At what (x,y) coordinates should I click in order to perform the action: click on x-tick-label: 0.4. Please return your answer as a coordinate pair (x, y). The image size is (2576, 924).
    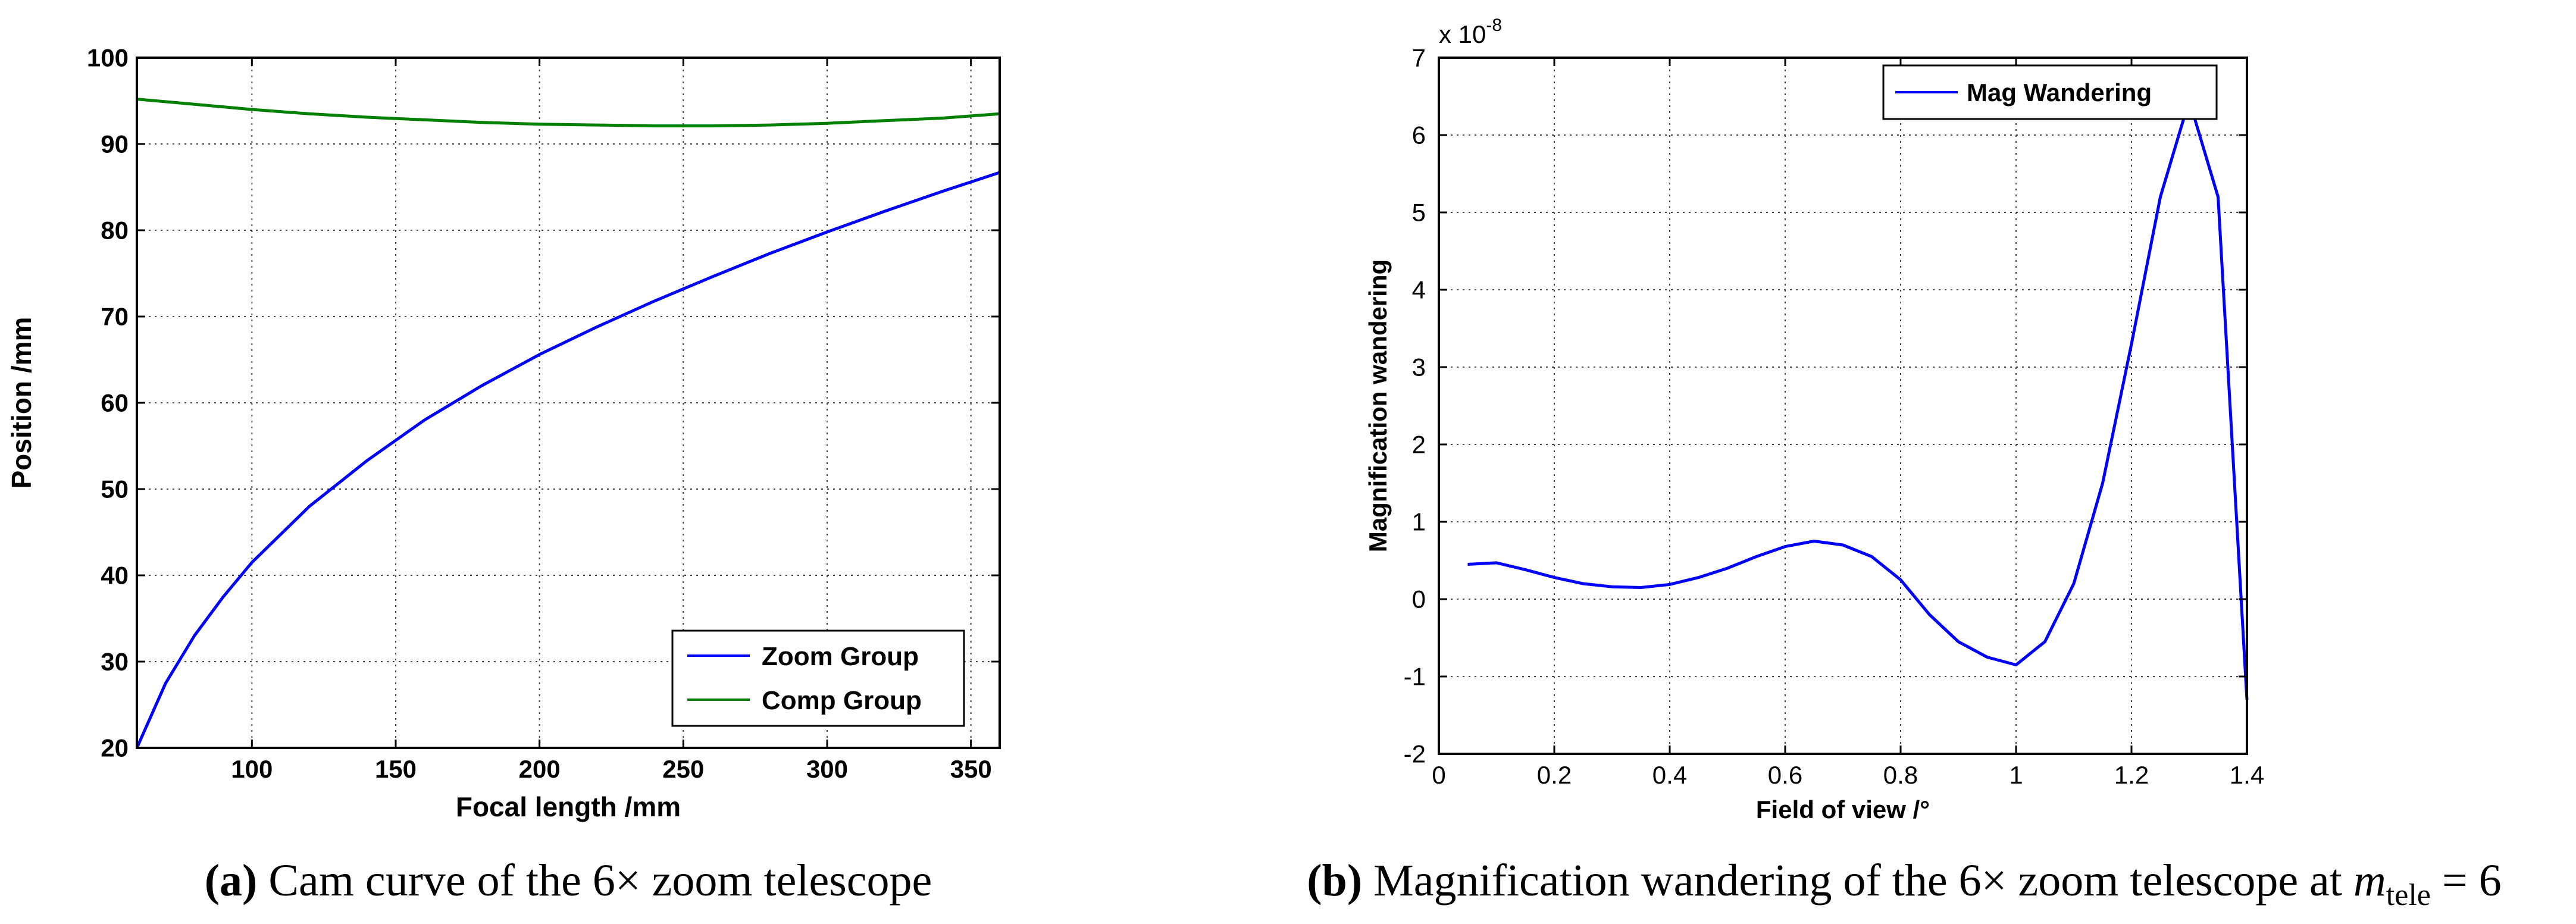
    Looking at the image, I should click on (1669, 775).